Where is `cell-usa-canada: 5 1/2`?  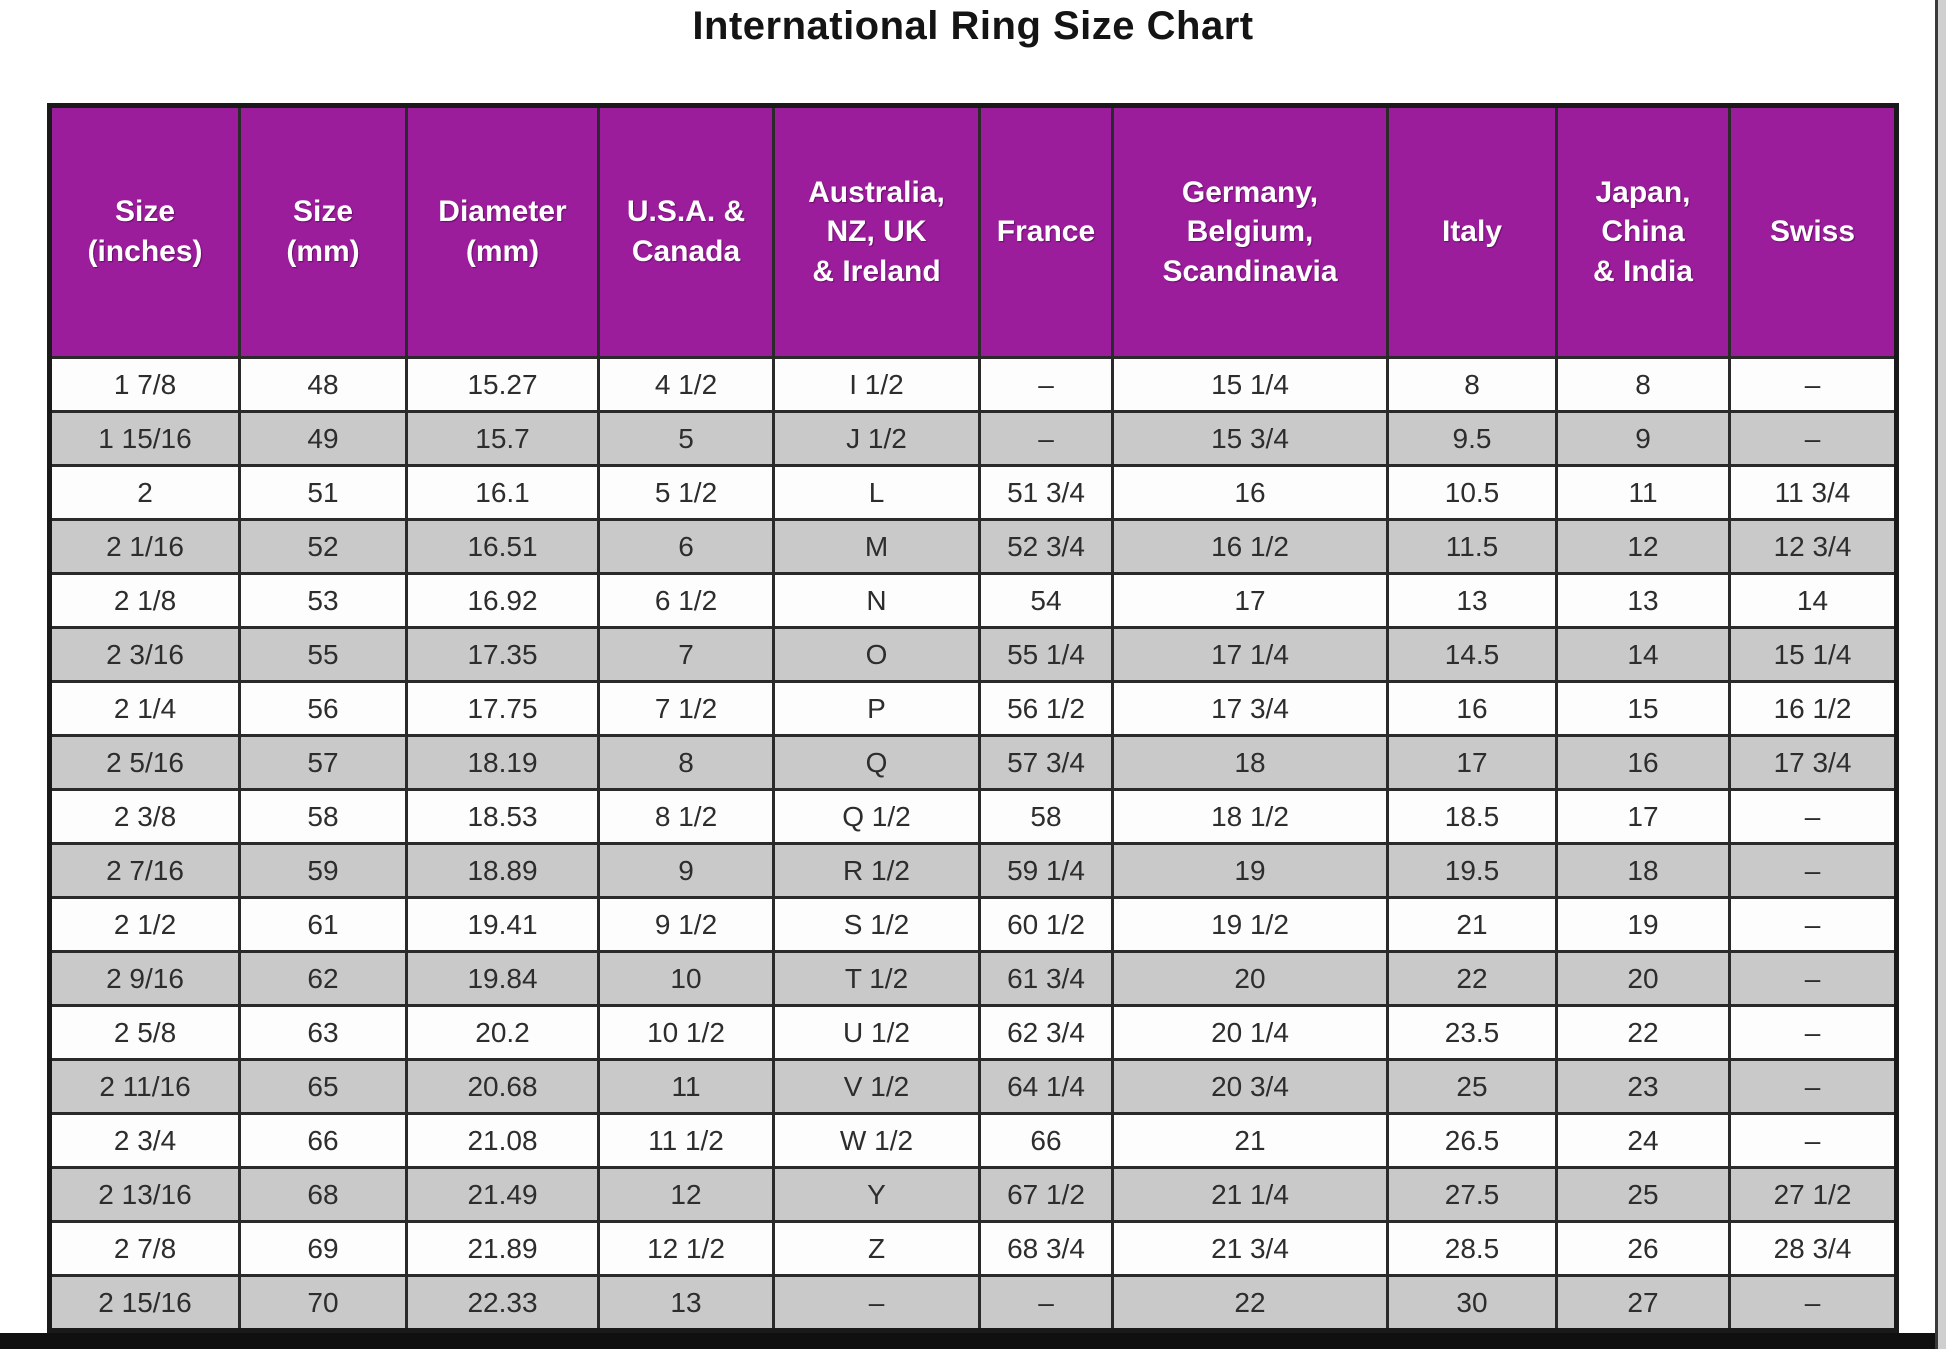
cell-usa-canada: 5 1/2 is located at coordinates (686, 492).